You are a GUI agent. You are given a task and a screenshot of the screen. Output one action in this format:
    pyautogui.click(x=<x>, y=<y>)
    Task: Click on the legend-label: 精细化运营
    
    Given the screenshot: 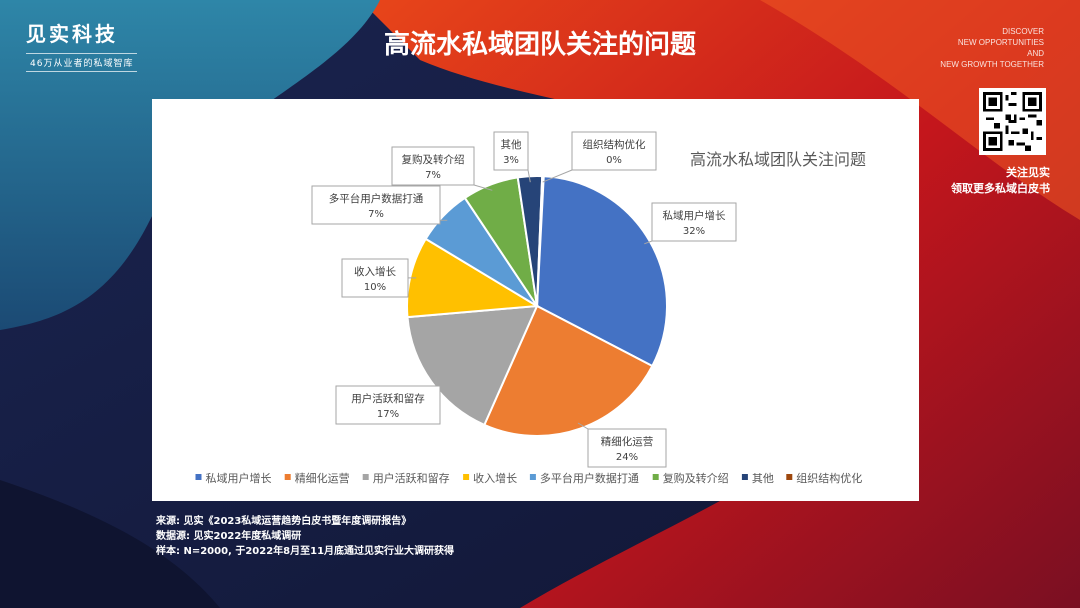 What is the action you would take?
    pyautogui.click(x=322, y=478)
    